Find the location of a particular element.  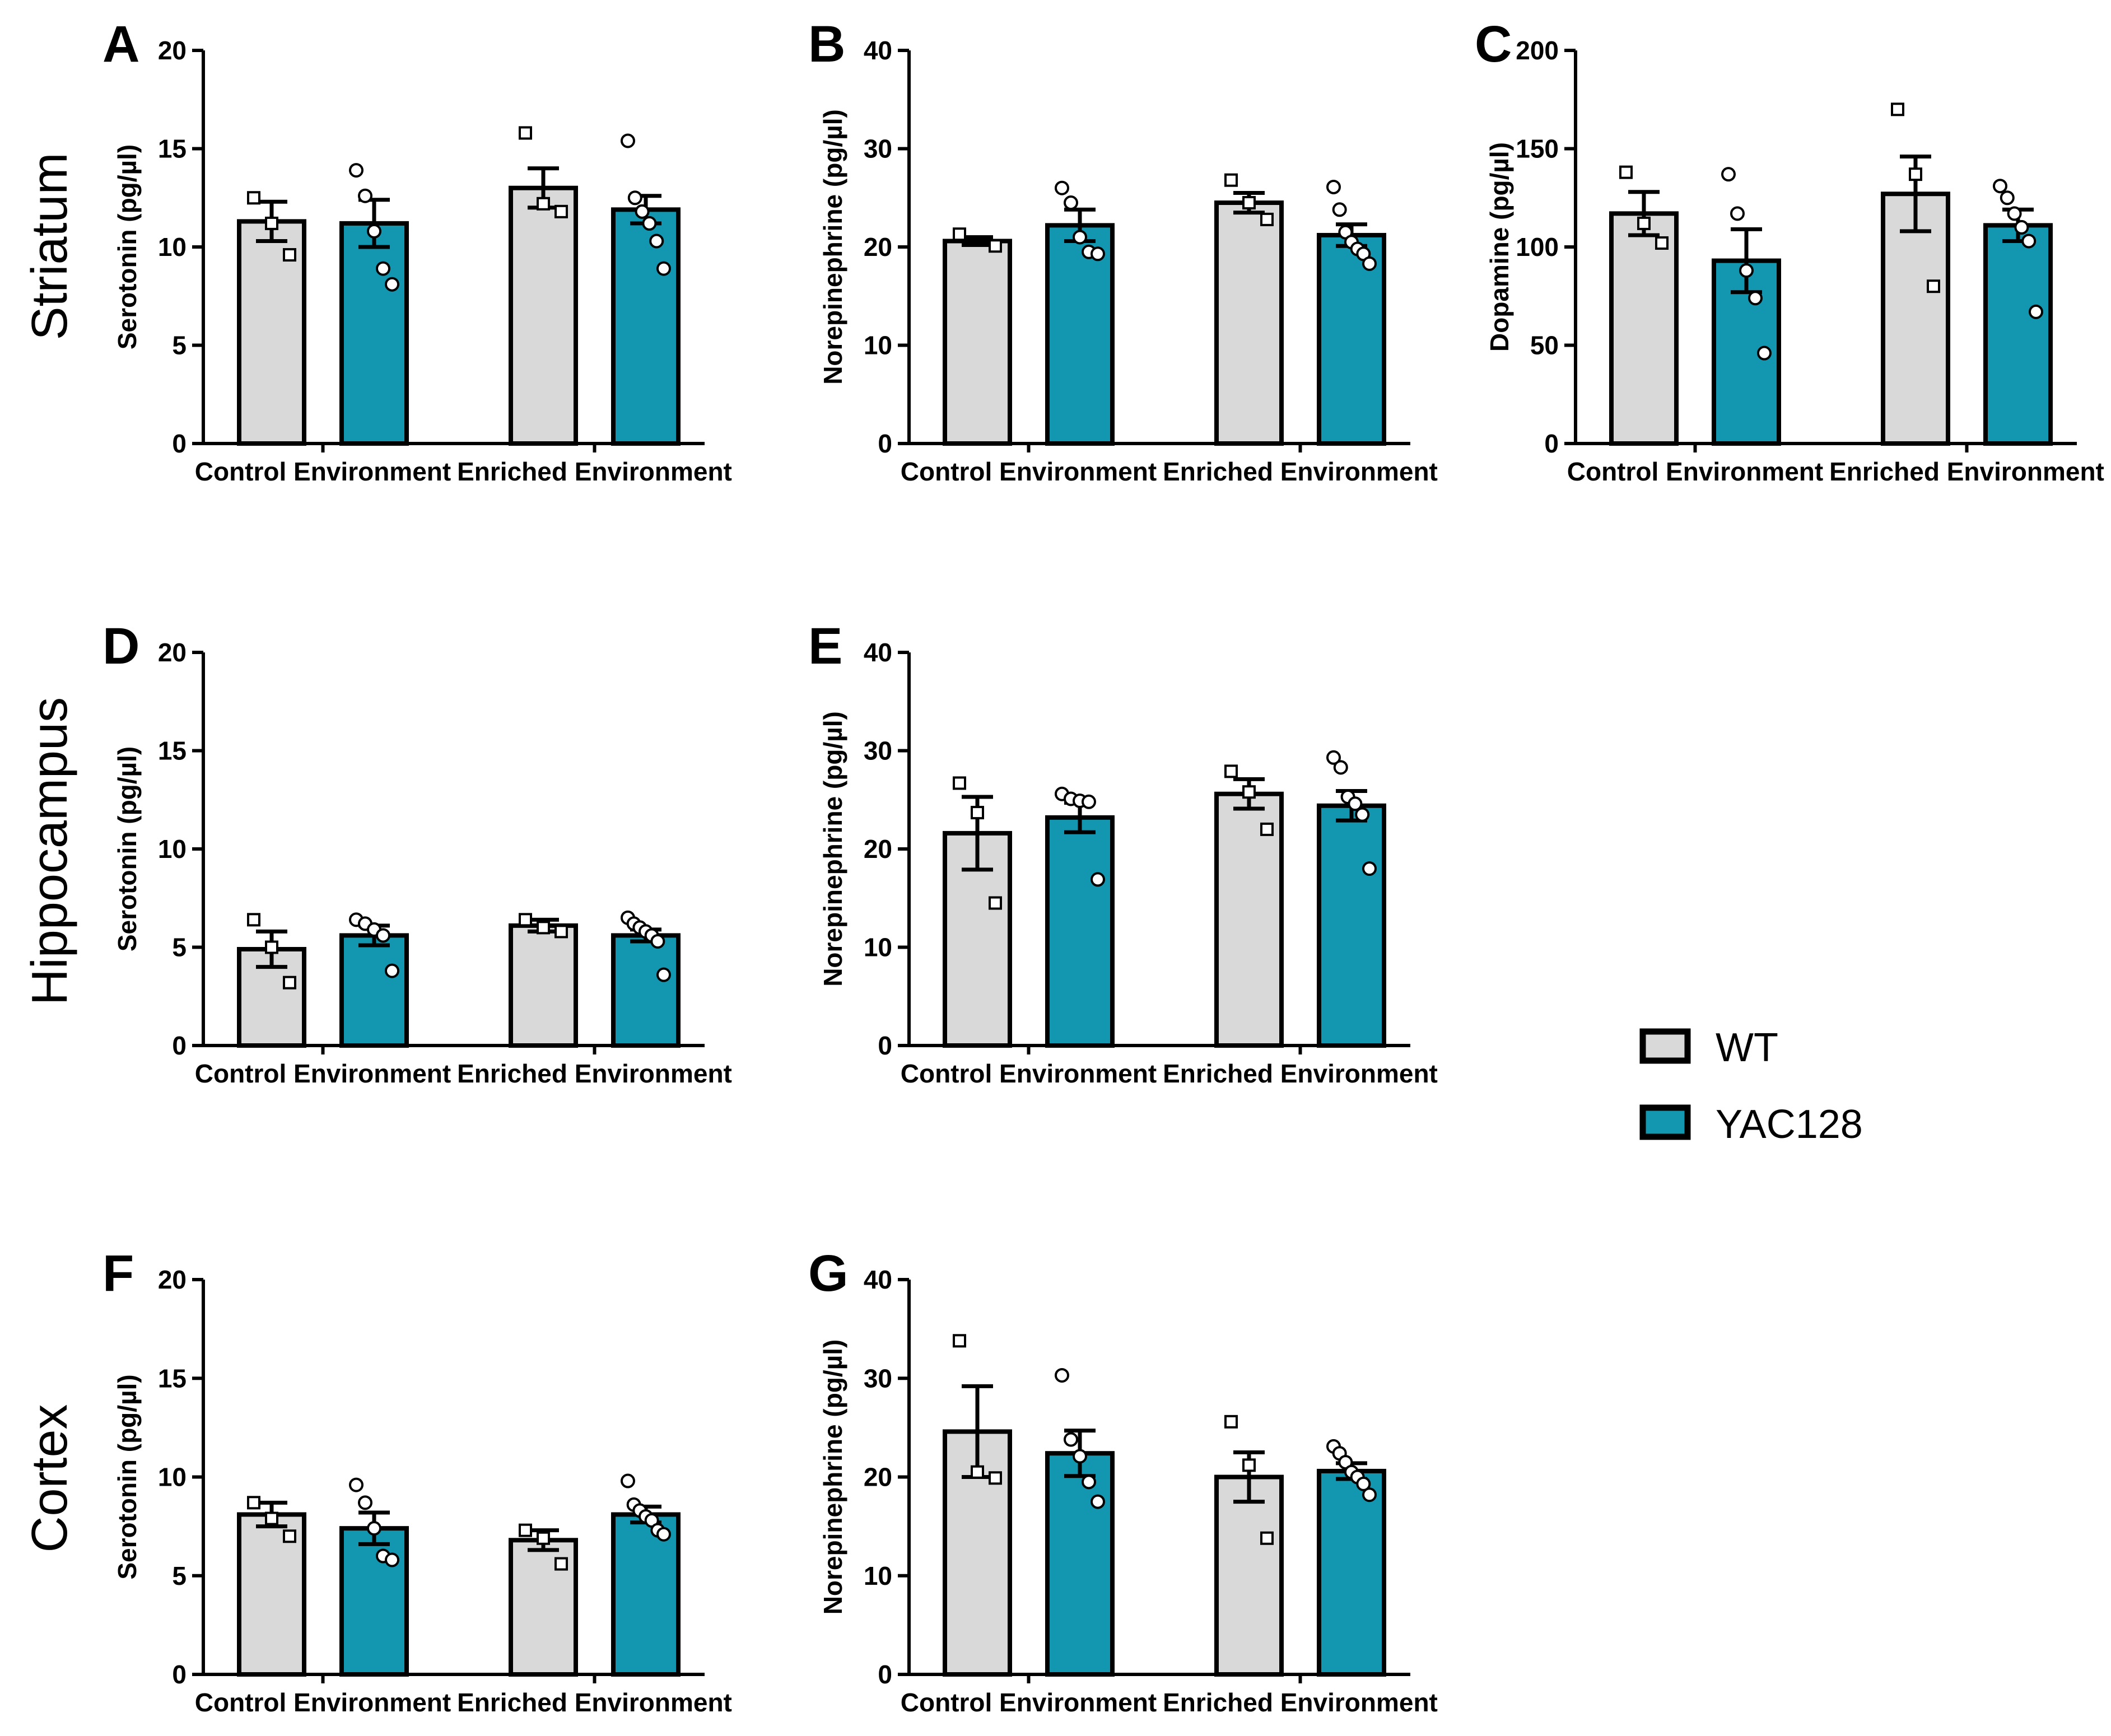

panel-letter: B is located at coordinates (826, 45).